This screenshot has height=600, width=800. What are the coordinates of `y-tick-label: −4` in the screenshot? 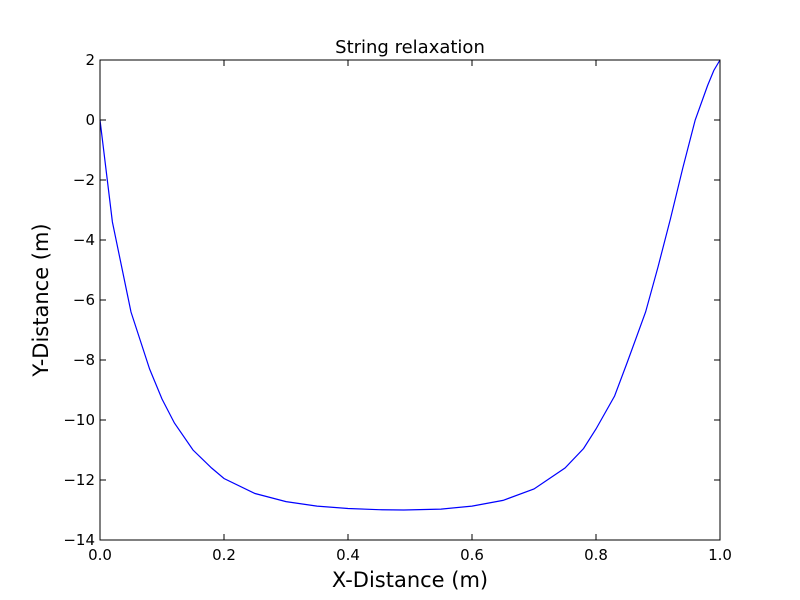 It's located at (84, 240).